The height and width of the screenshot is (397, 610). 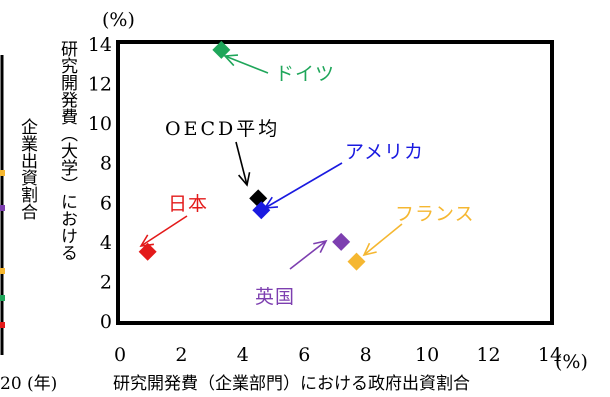 I want to click on point-label: 日本, so click(x=188, y=204).